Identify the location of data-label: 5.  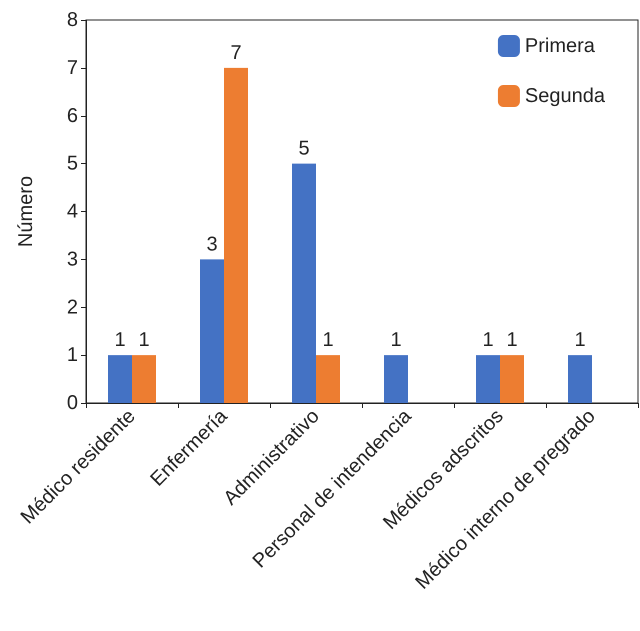
(304, 149).